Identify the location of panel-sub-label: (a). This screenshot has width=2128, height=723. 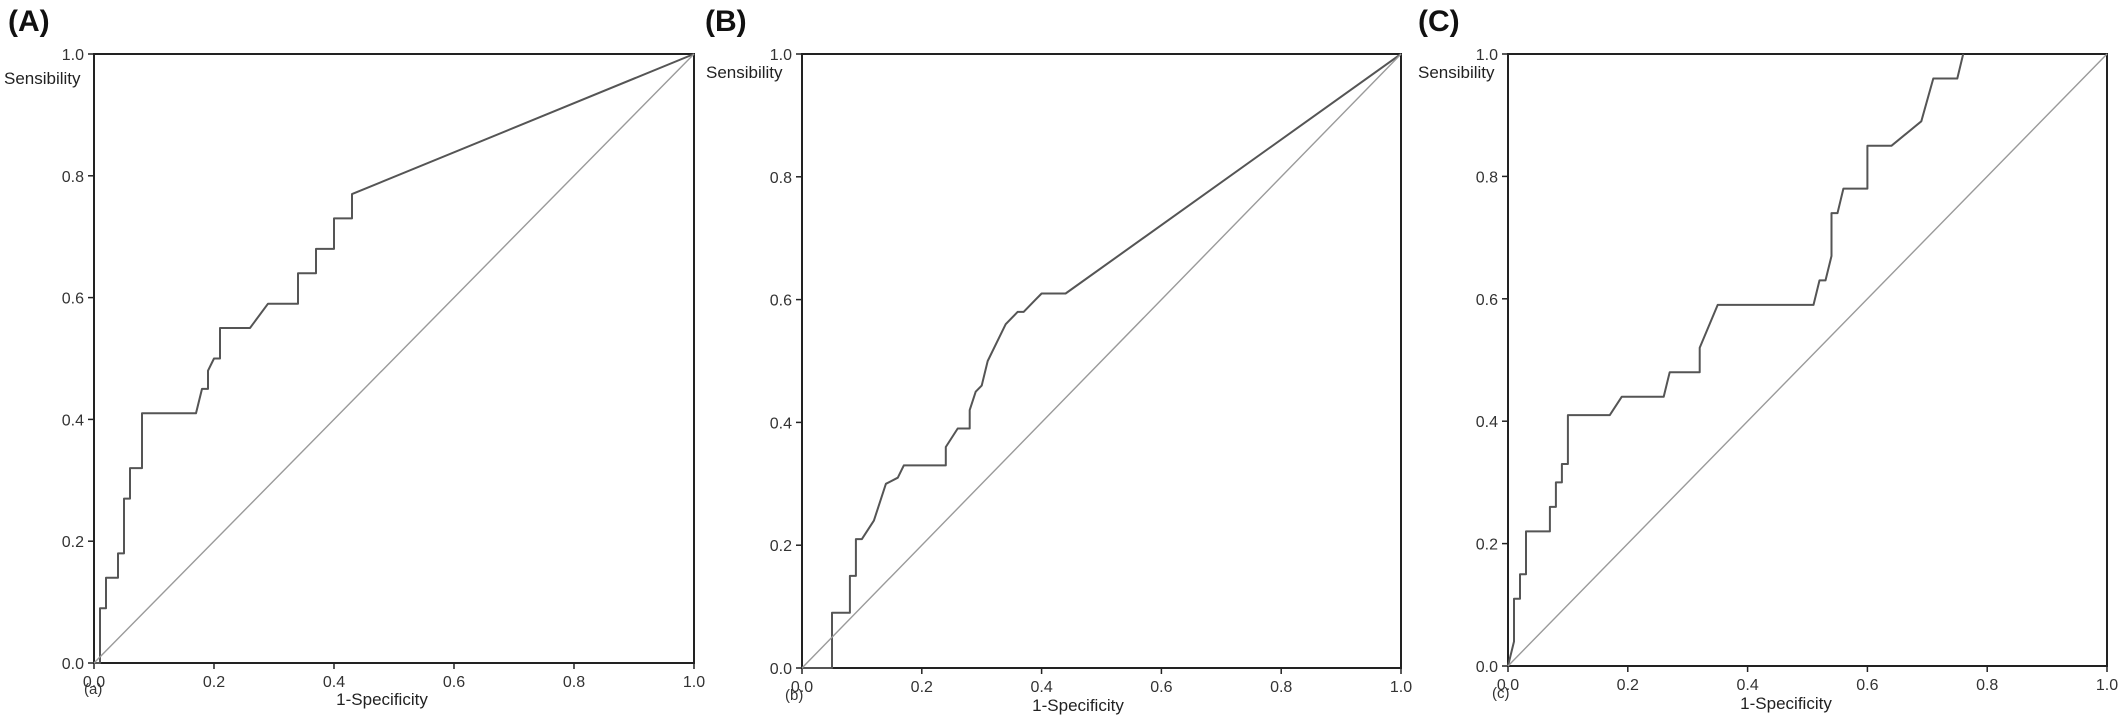
(93, 689).